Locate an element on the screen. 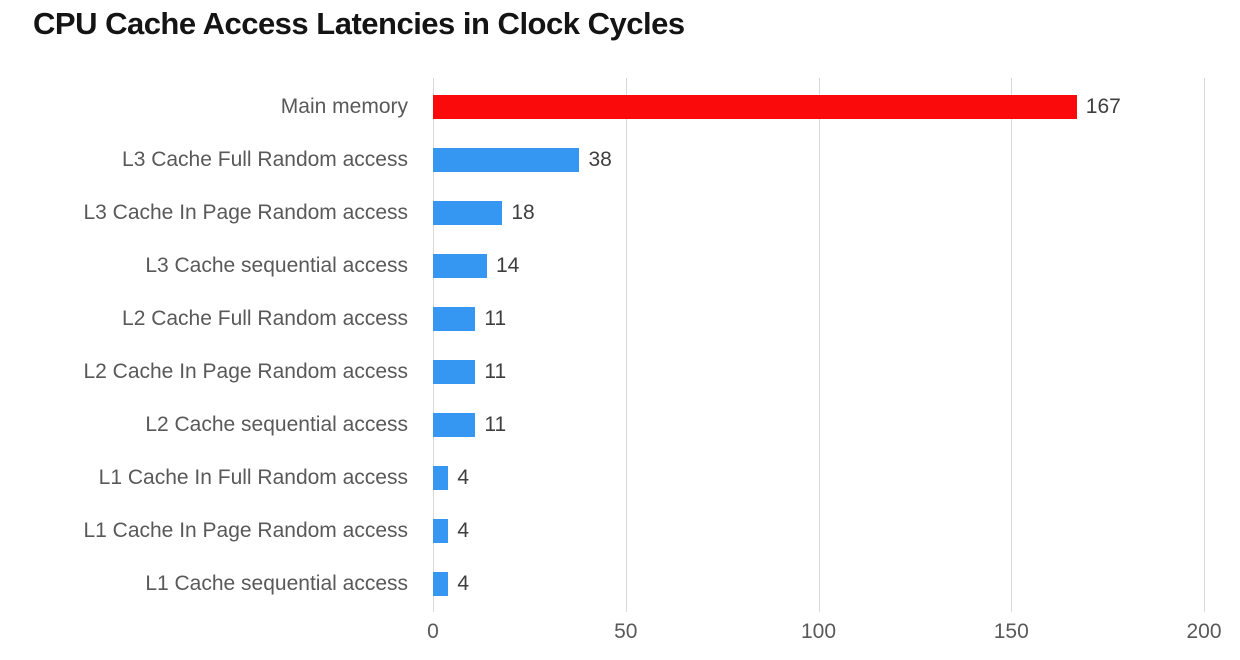 The image size is (1240, 660). x-tick-label: 200 is located at coordinates (1204, 631).